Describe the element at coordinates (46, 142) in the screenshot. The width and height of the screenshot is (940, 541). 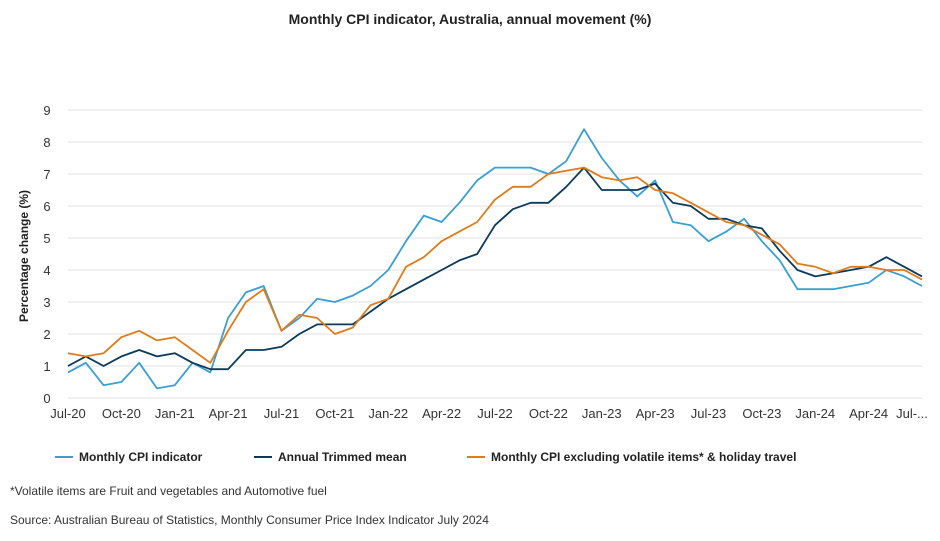
I see `y-tick-label: 8` at that location.